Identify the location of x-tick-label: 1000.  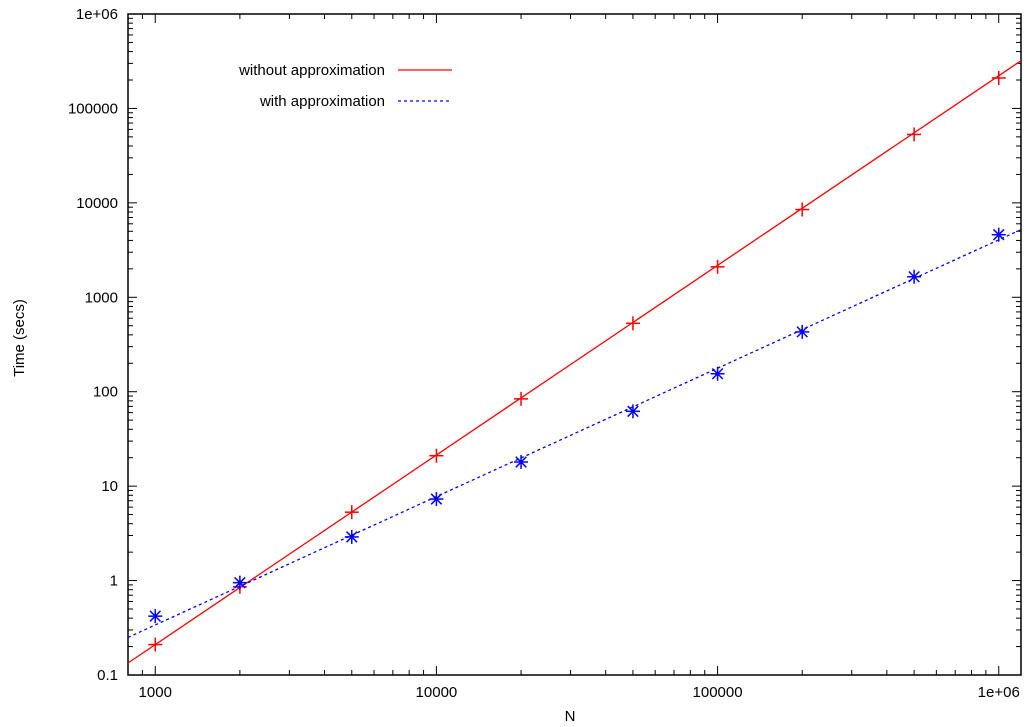
(155, 692).